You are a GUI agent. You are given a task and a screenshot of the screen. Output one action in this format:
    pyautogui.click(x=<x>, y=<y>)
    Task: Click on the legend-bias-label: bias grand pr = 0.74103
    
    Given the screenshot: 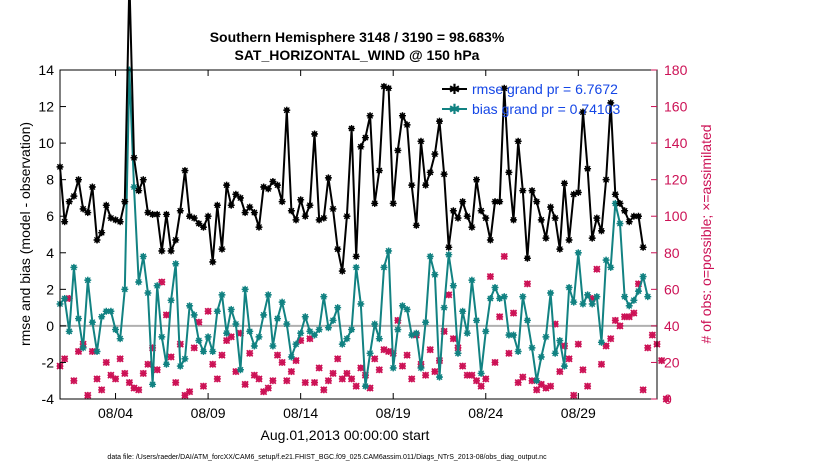 What is the action you would take?
    pyautogui.click(x=546, y=109)
    